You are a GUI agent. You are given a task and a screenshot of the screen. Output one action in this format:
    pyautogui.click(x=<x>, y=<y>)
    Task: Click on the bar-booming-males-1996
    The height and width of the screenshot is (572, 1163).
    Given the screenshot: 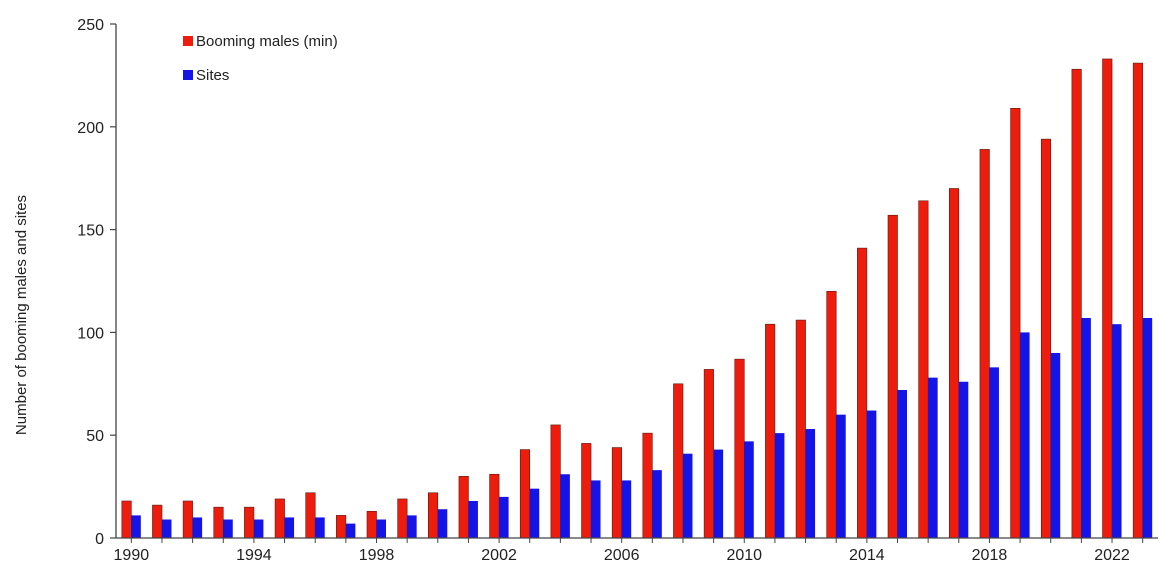 What is the action you would take?
    pyautogui.click(x=310, y=515)
    